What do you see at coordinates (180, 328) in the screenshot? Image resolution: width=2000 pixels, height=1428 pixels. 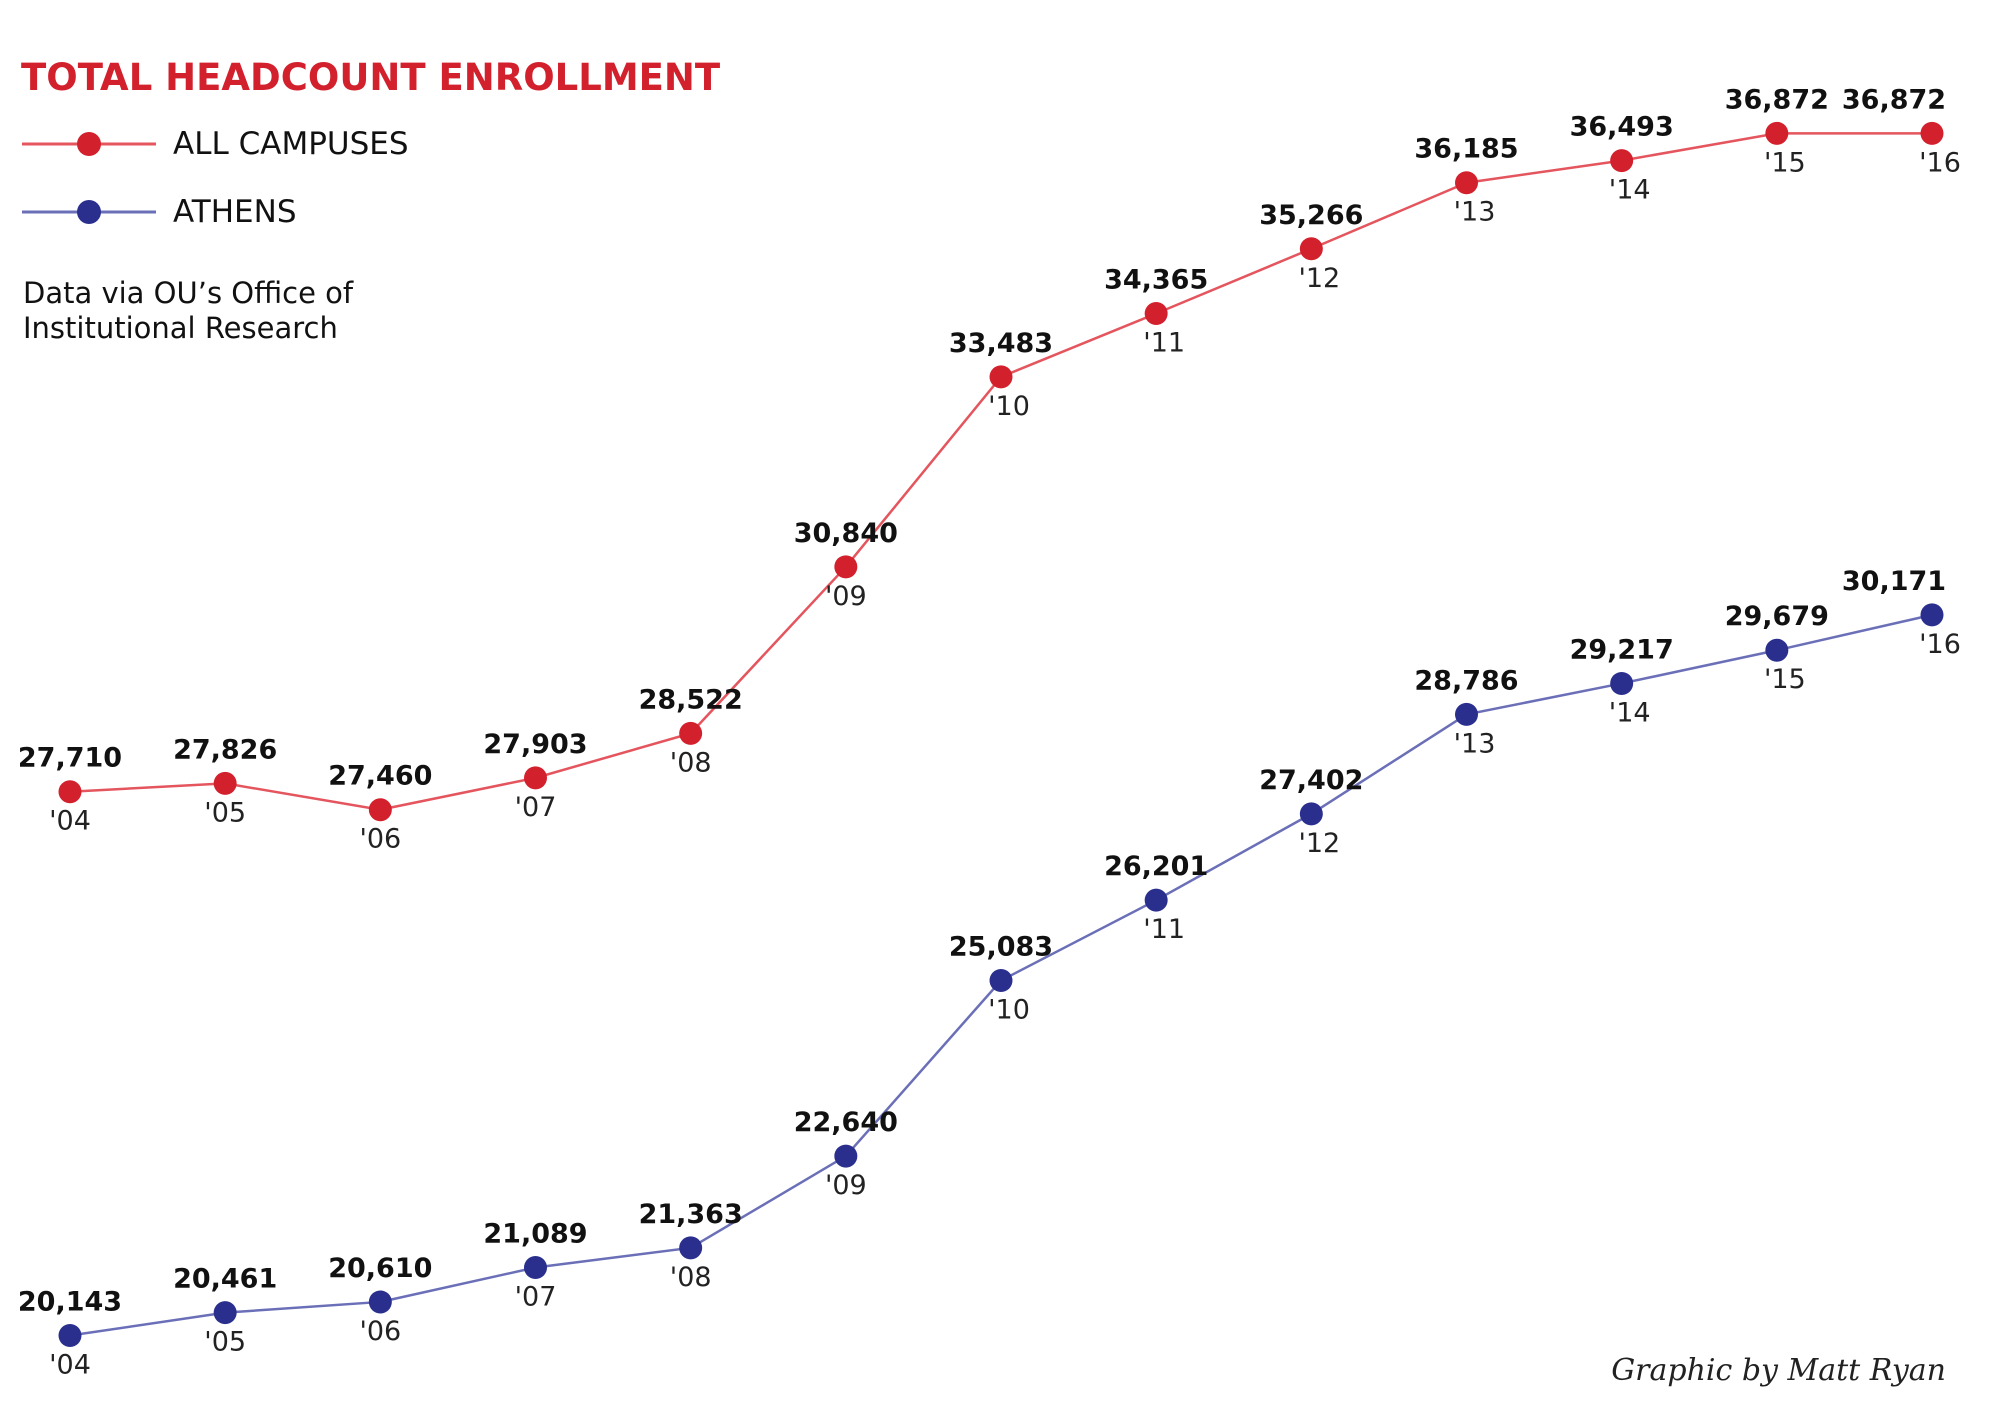 I see `source-note-line-2: Institutional Research` at bounding box center [180, 328].